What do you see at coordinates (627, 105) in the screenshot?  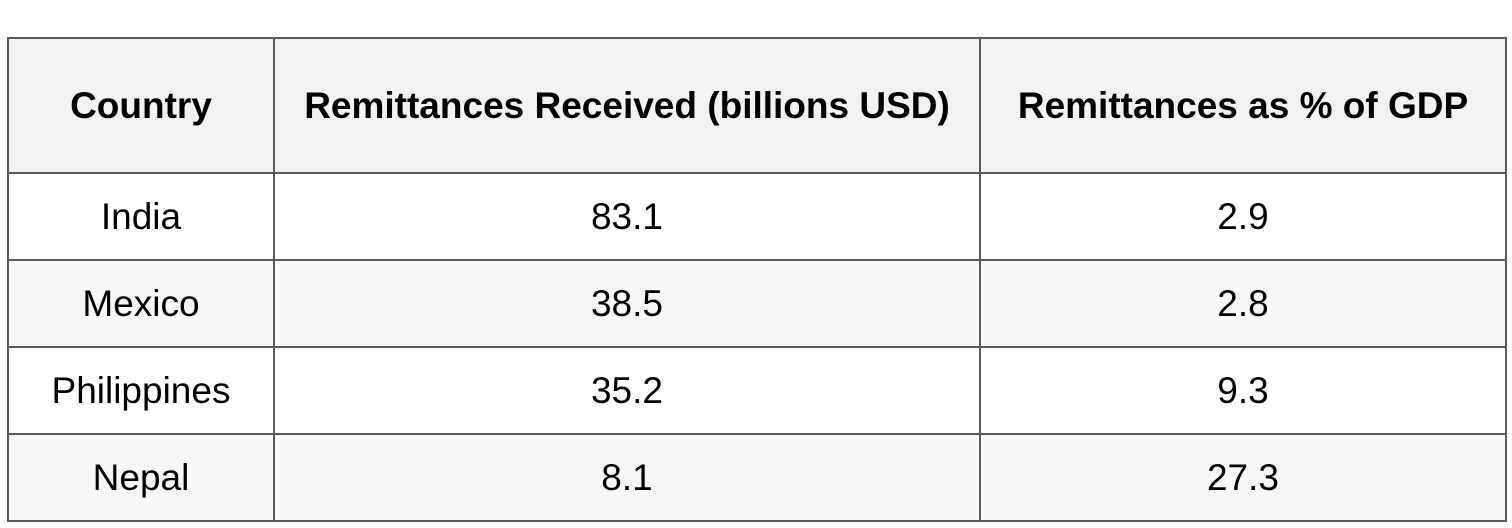 I see `header-remittances-received: Remittances Received (billions USD)` at bounding box center [627, 105].